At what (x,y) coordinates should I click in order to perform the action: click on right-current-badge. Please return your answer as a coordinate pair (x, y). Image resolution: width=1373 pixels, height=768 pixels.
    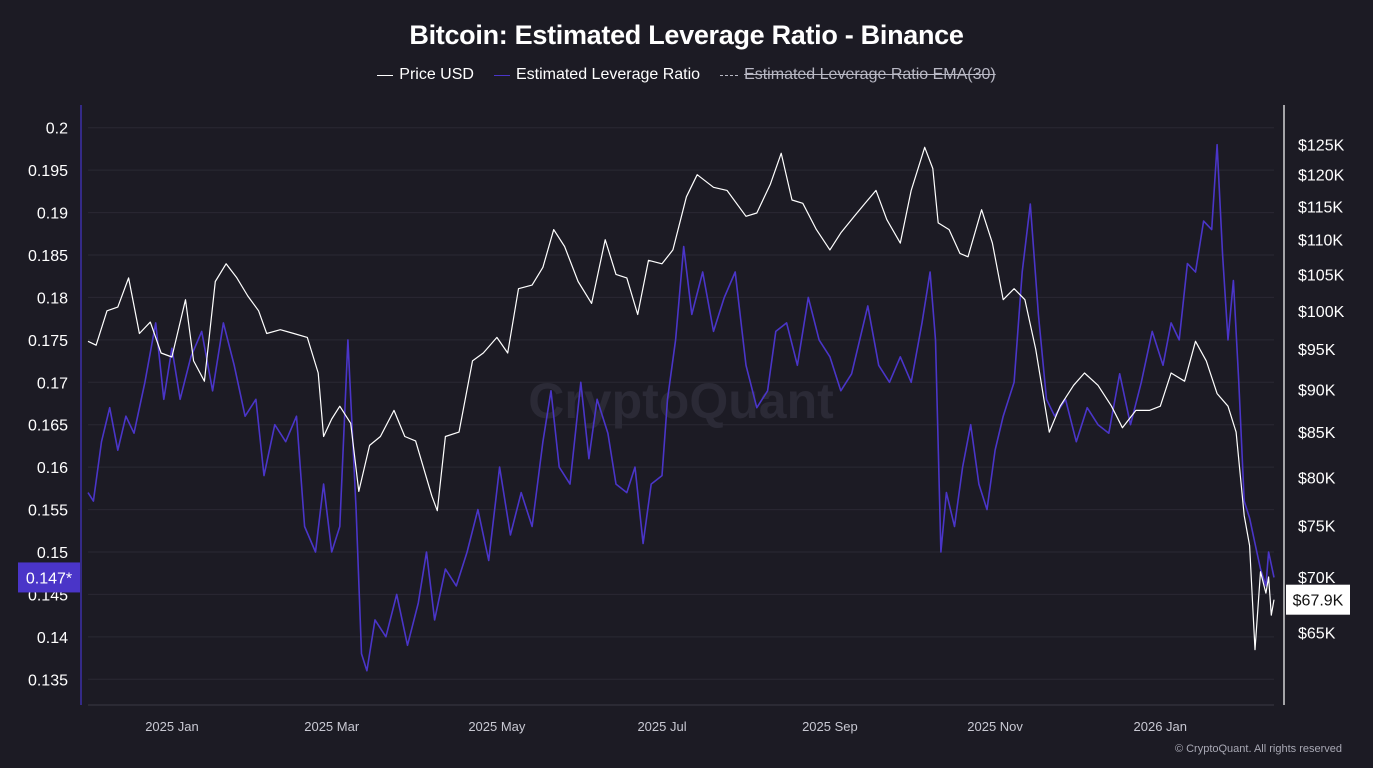
    Looking at the image, I should click on (1318, 599).